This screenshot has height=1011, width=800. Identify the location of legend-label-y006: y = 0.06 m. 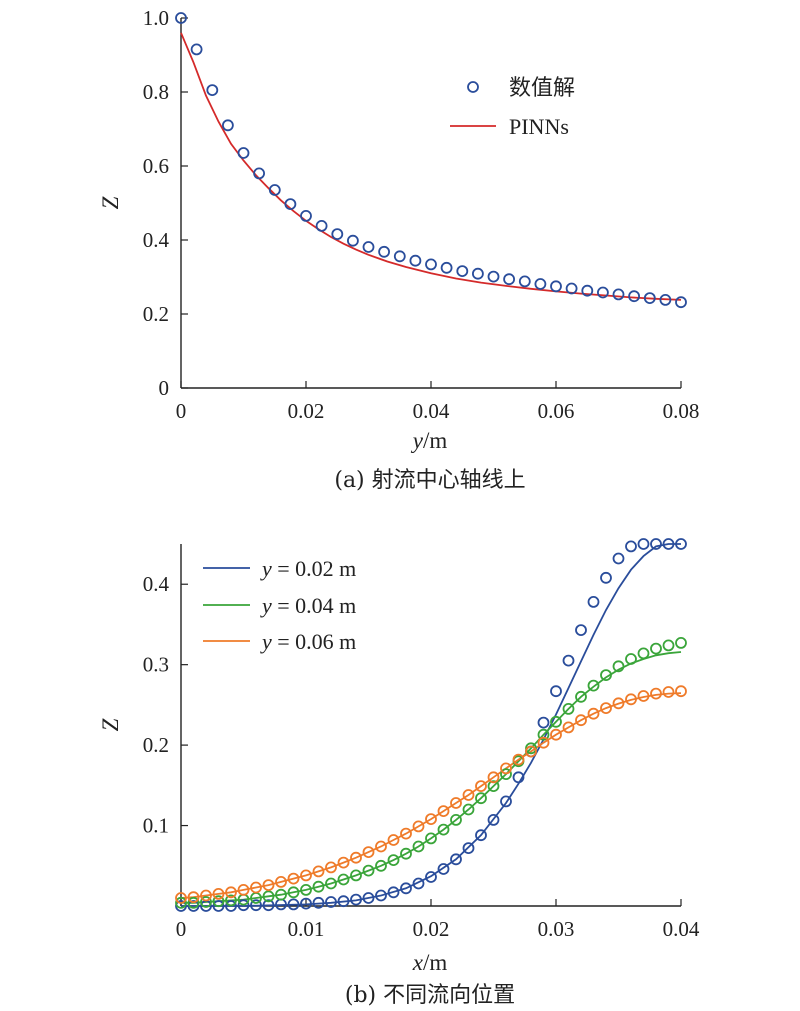
(308, 641).